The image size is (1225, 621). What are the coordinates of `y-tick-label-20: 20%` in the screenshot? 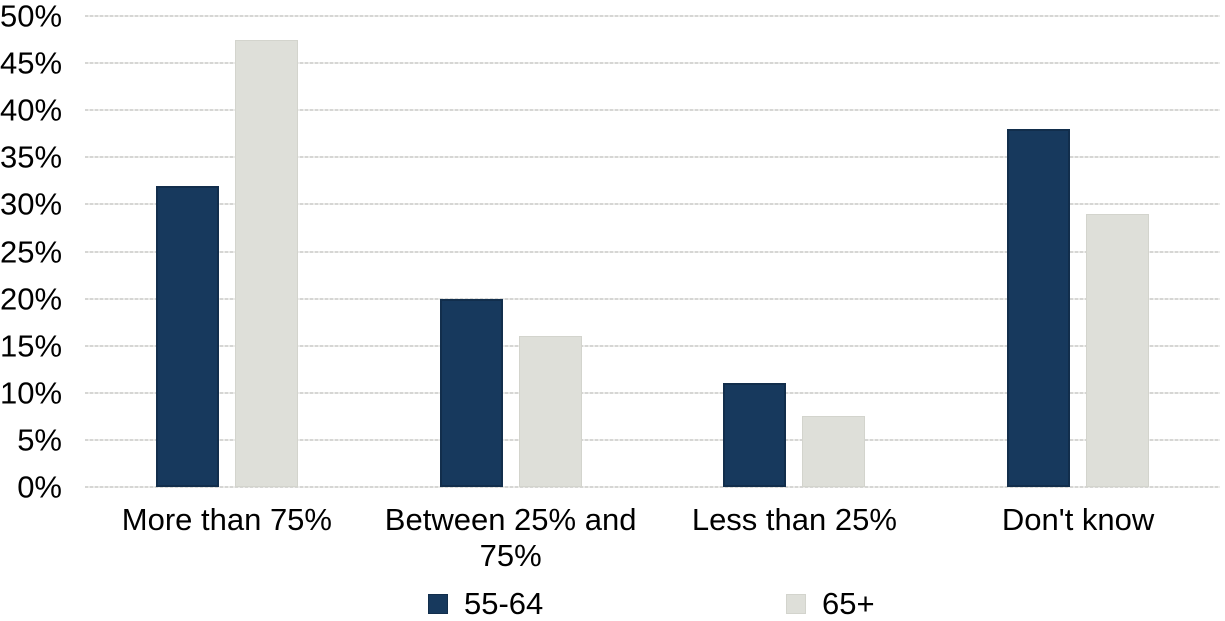 It's located at (31, 299).